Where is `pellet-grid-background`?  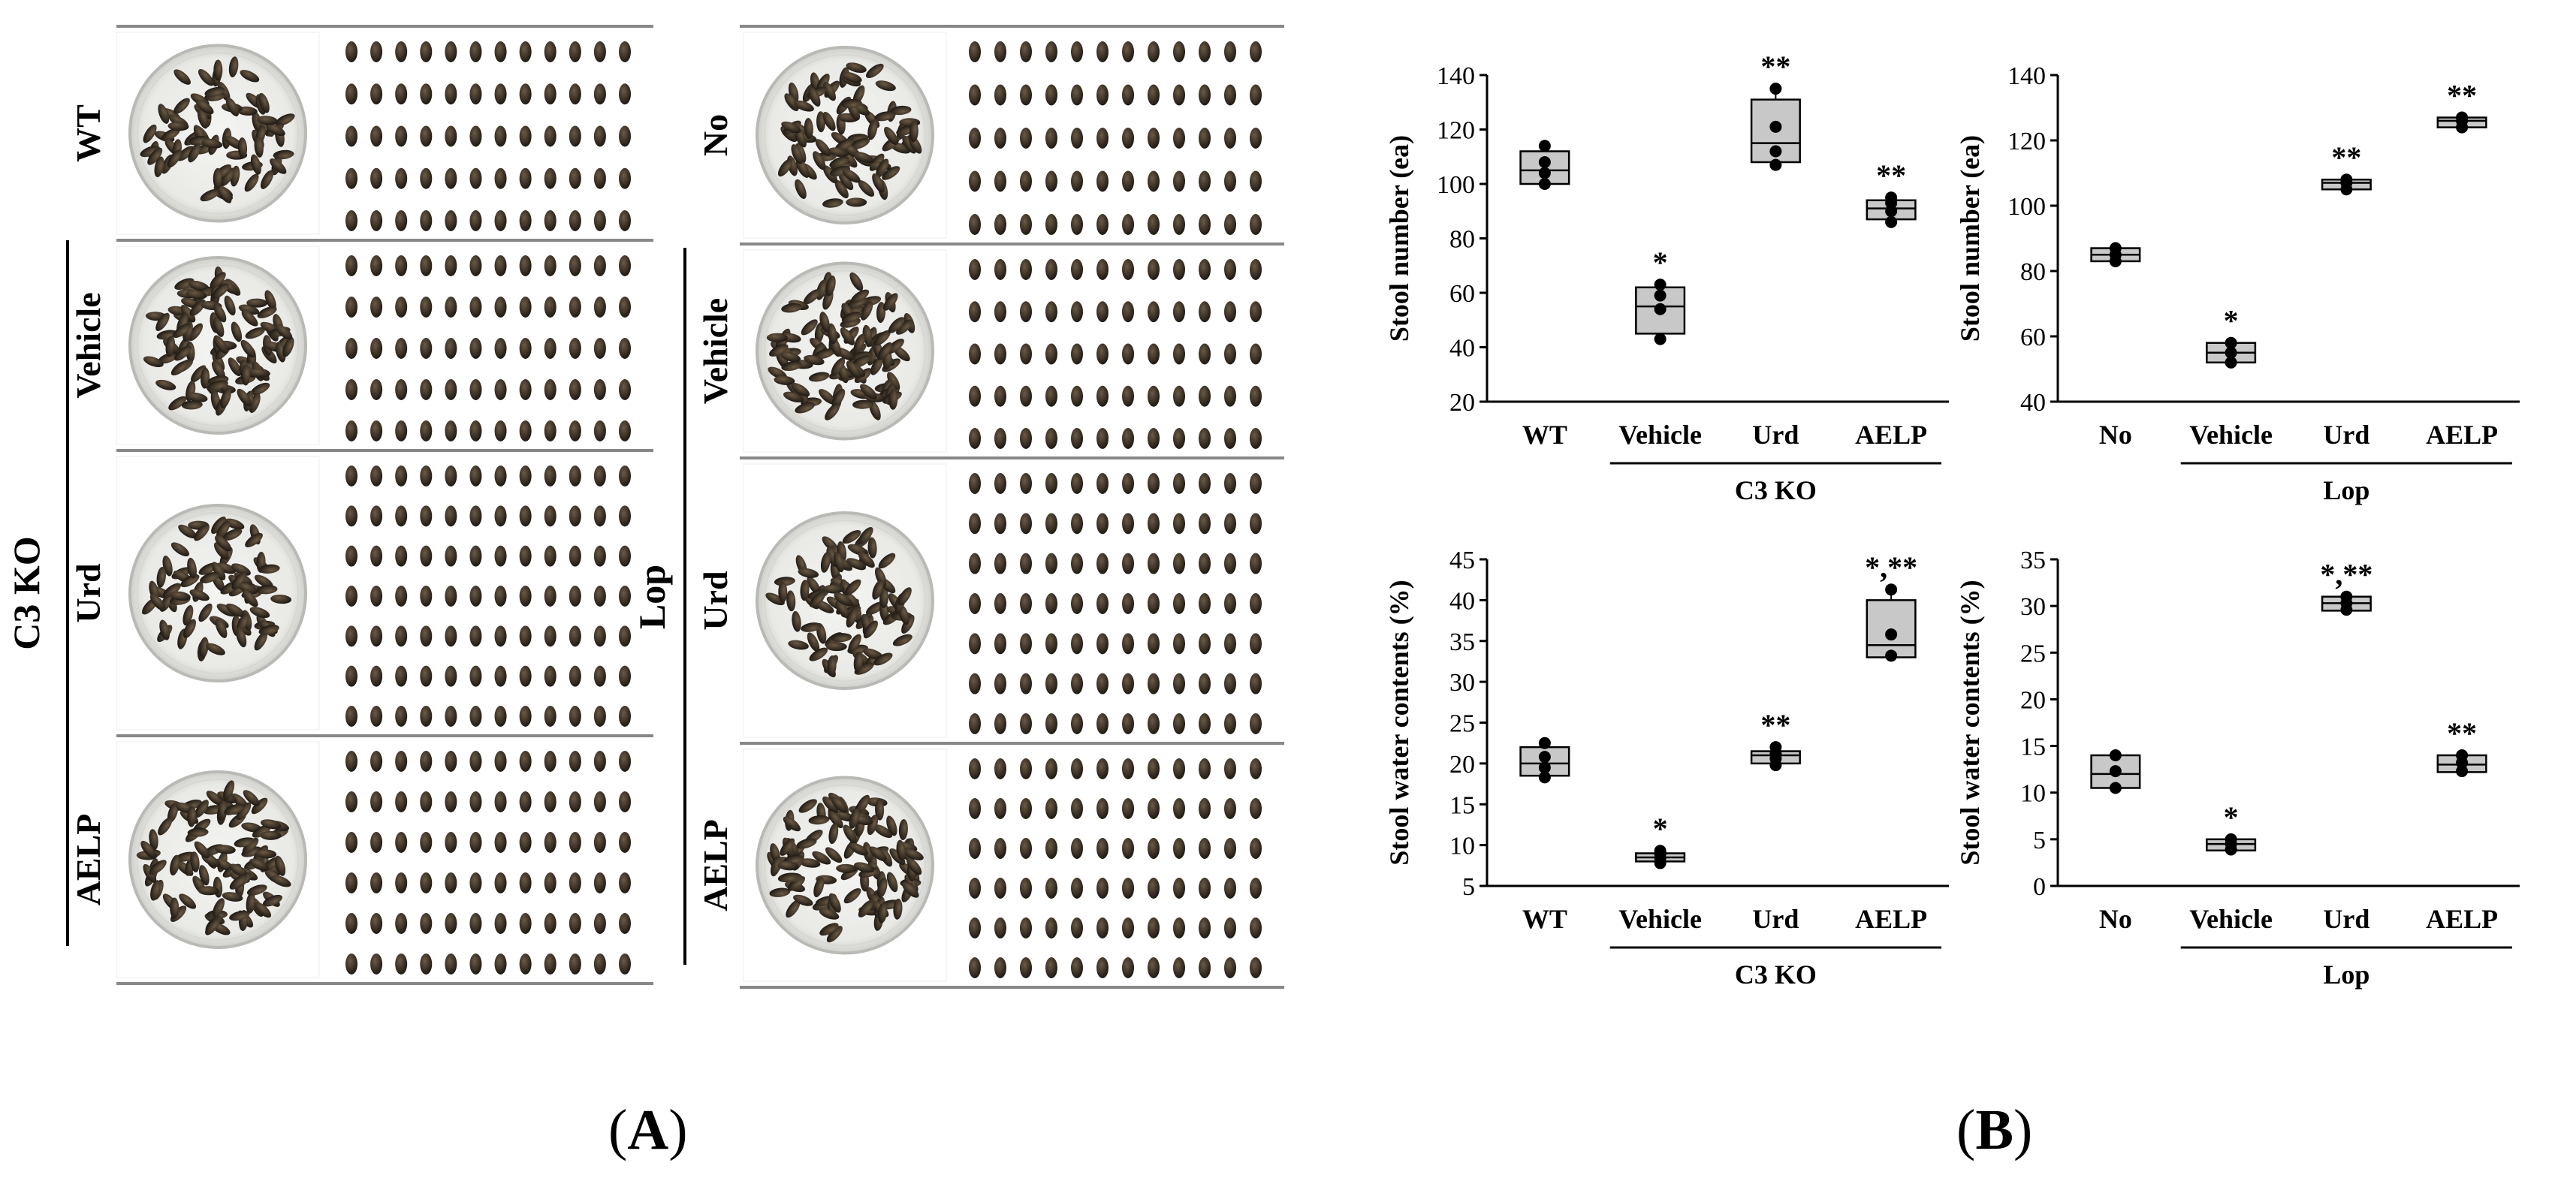
pellet-grid-background is located at coordinates (1115, 351).